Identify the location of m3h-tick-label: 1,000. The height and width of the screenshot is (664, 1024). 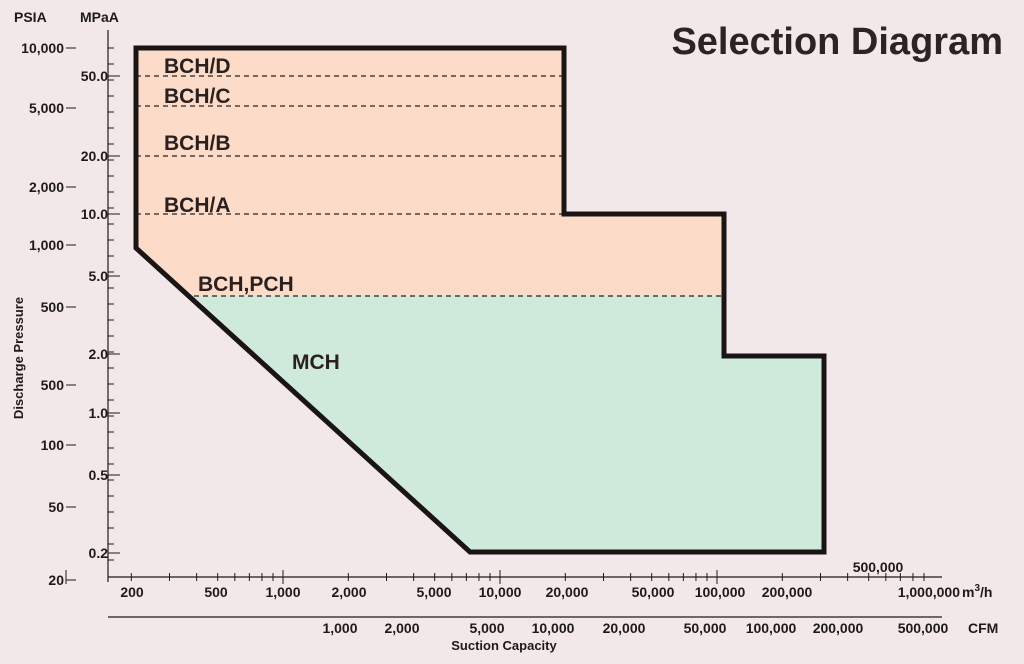
(282, 592).